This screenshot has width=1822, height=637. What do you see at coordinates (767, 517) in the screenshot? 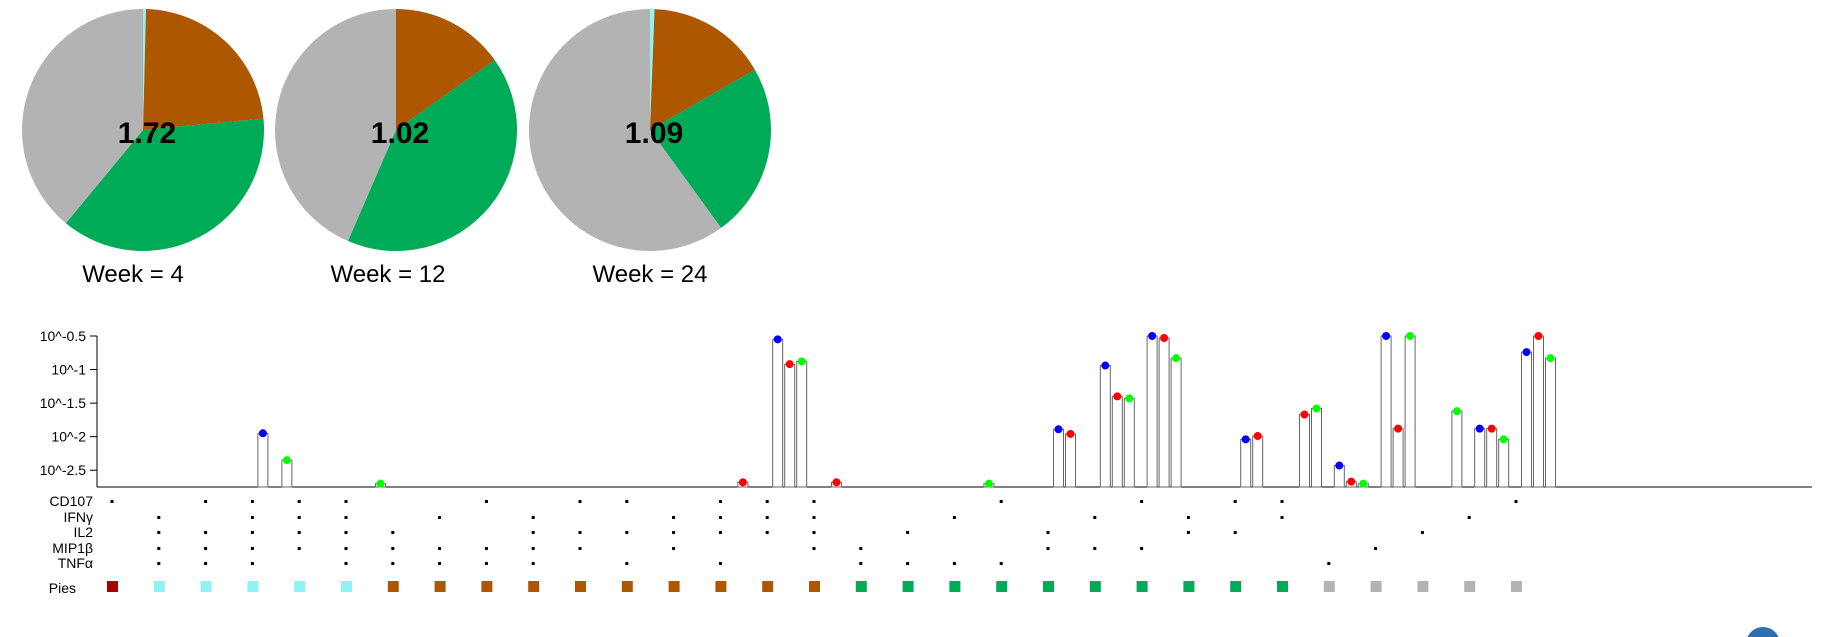
I see `marker-col15-row1` at bounding box center [767, 517].